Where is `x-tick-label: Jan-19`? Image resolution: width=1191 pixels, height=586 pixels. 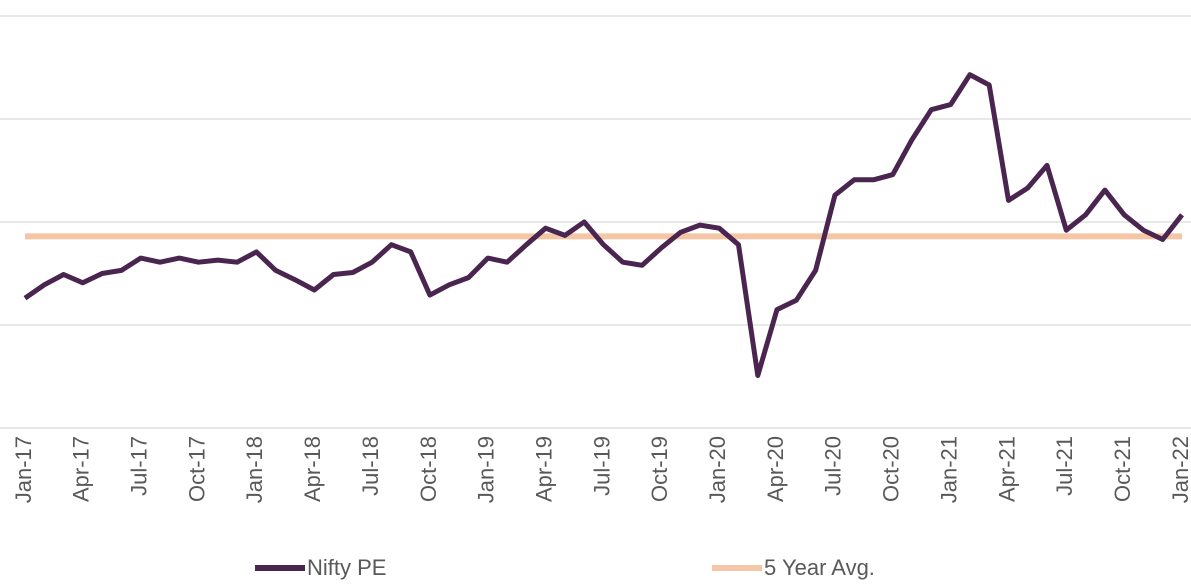 x-tick-label: Jan-19 is located at coordinates (486, 469).